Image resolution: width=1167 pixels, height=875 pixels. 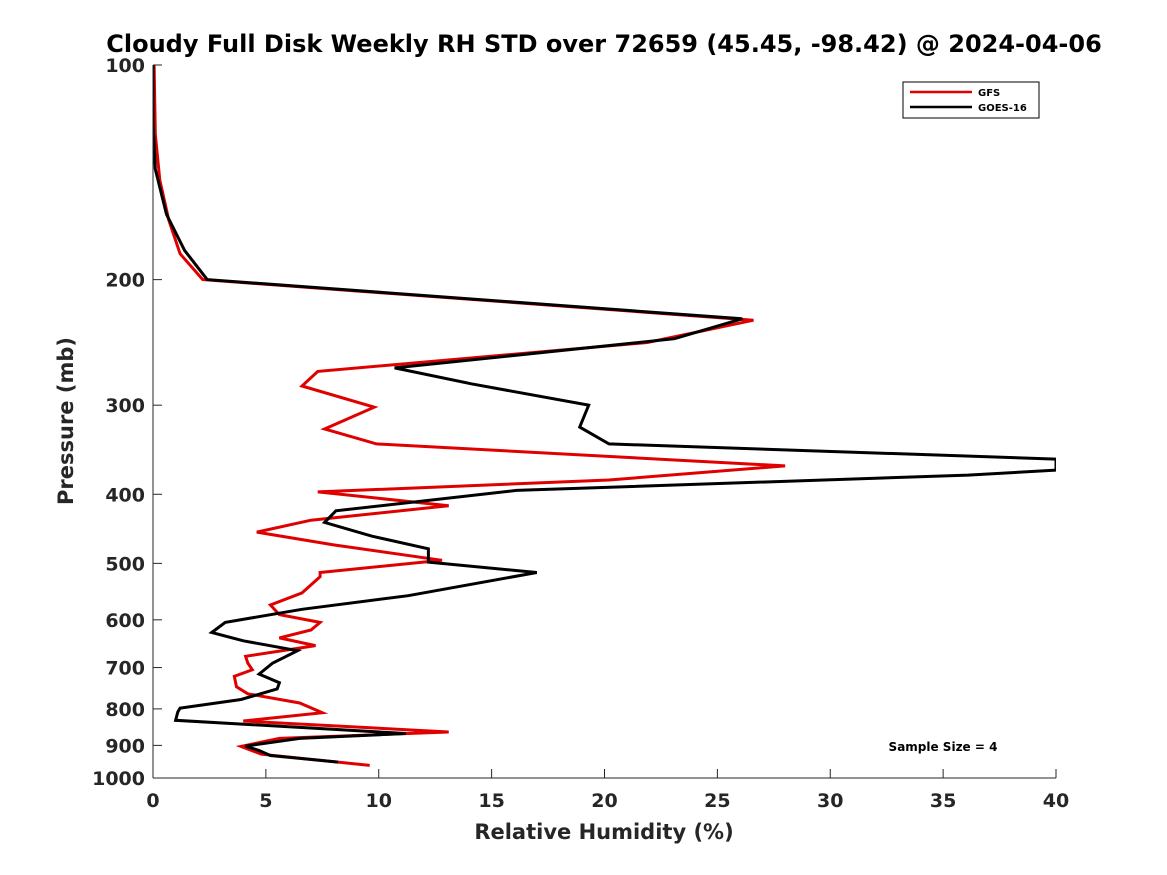 I want to click on legend-label-gfs: GFS, so click(x=989, y=93).